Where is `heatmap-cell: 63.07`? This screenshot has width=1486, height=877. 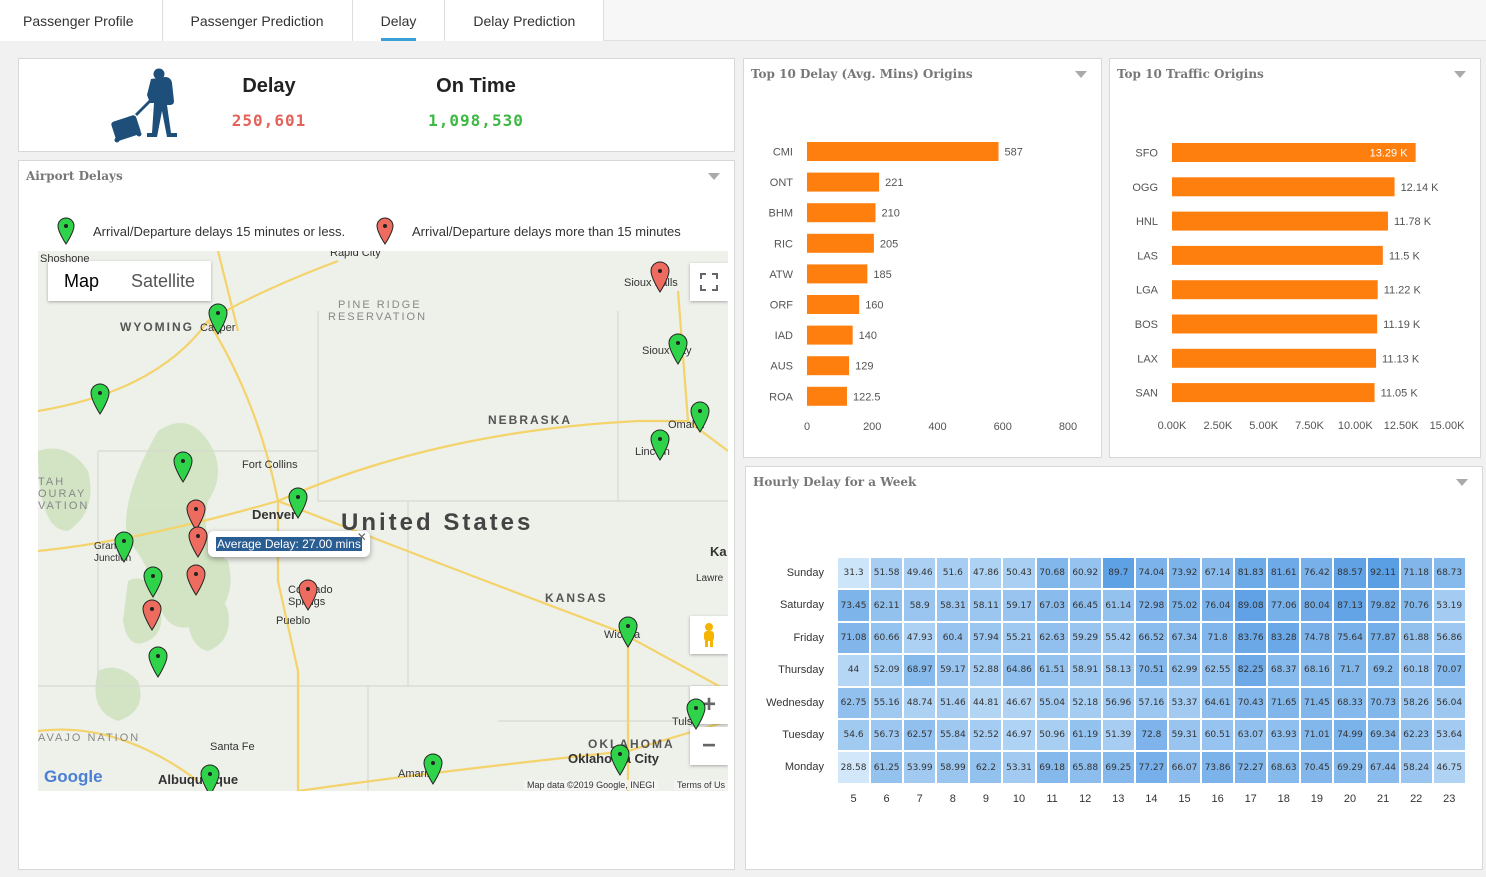 heatmap-cell: 63.07 is located at coordinates (1251, 735).